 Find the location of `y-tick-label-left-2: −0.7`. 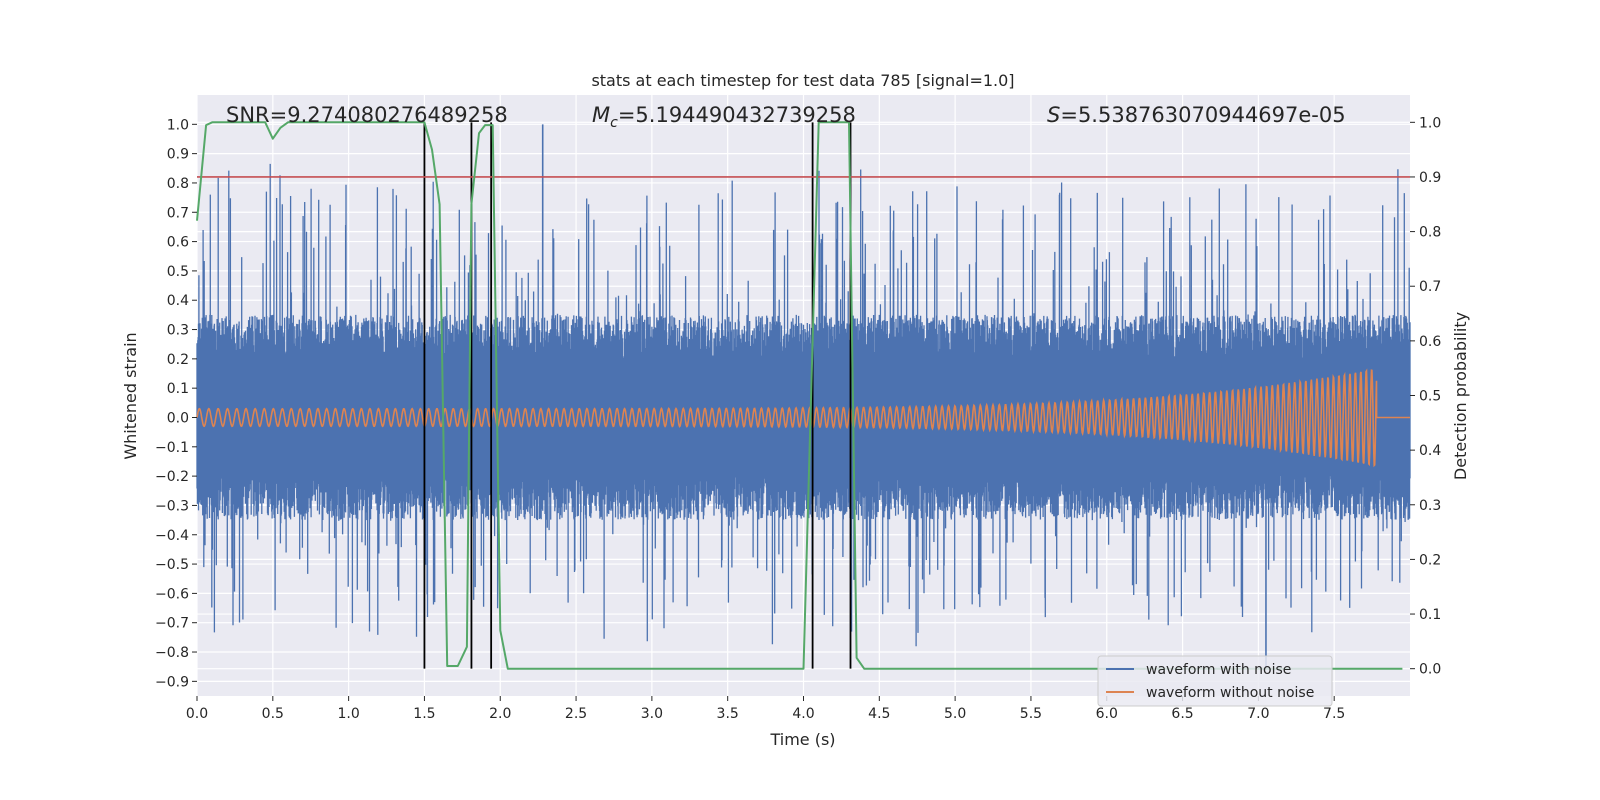

y-tick-label-left-2: −0.7 is located at coordinates (172, 624).